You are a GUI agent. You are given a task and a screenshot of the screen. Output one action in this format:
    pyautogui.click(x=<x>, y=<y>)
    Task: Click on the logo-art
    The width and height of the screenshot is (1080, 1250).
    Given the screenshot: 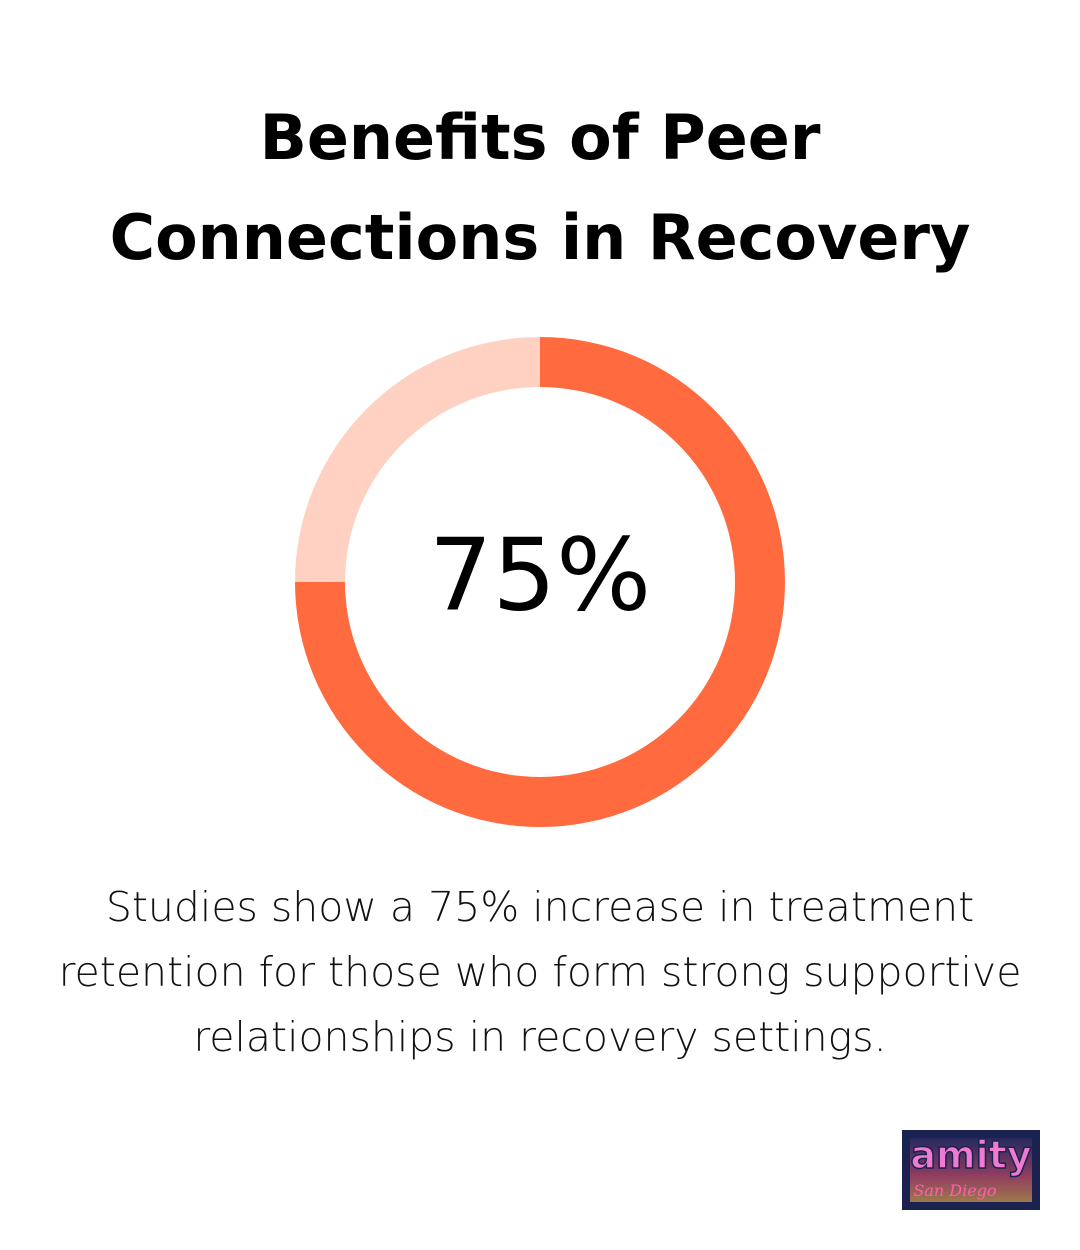 What is the action you would take?
    pyautogui.click(x=971, y=1170)
    